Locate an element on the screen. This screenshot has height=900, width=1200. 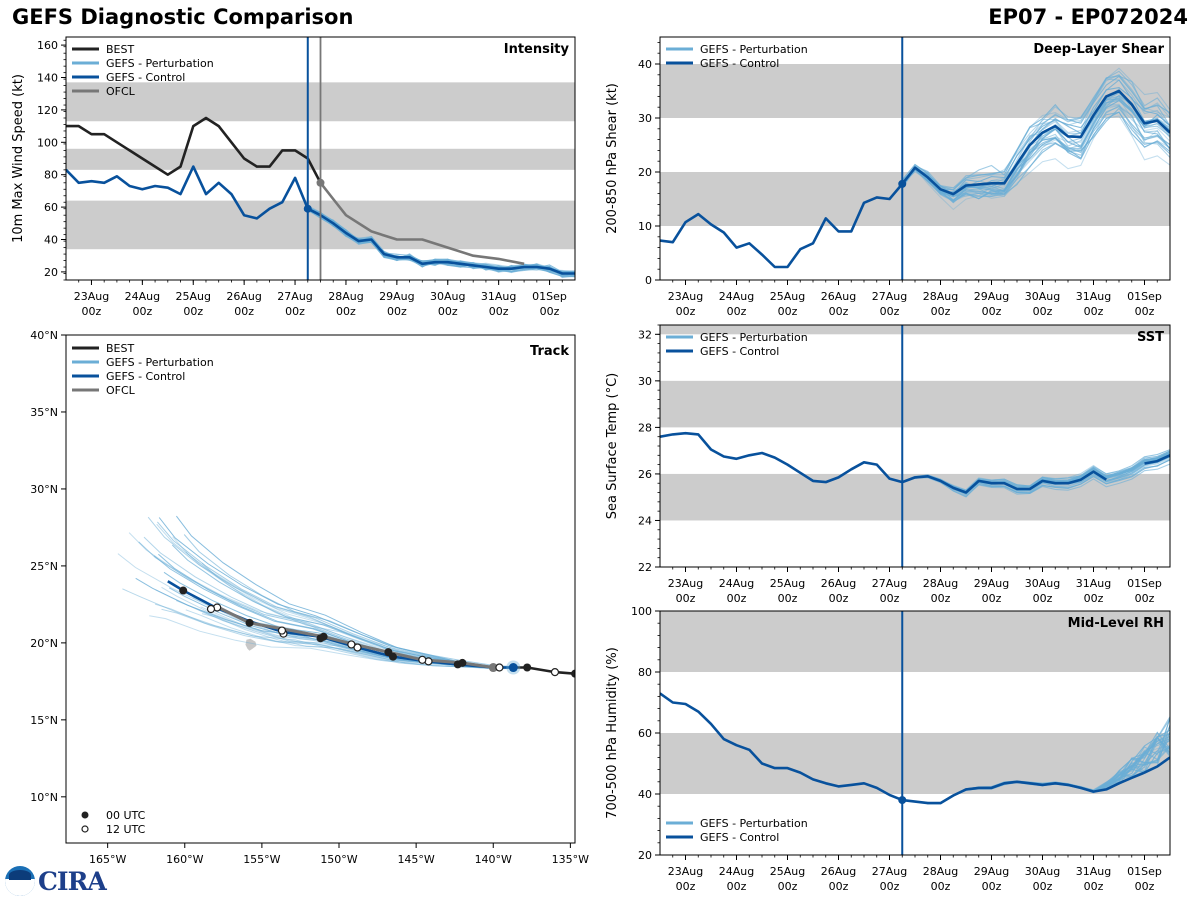
y-tick-label: 40°N is located at coordinates (44, 335).